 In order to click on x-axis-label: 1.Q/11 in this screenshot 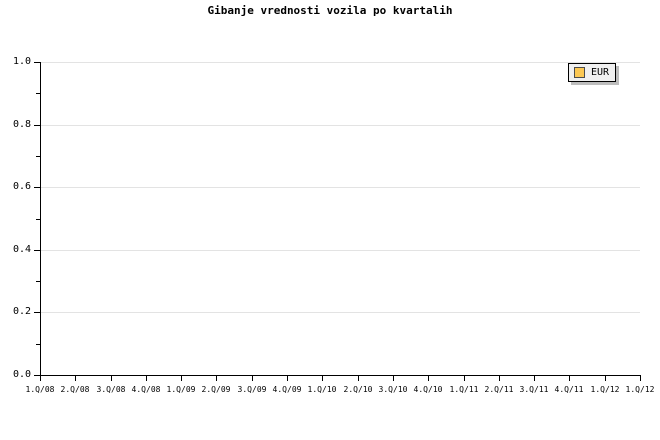, I will do `click(464, 389)`.